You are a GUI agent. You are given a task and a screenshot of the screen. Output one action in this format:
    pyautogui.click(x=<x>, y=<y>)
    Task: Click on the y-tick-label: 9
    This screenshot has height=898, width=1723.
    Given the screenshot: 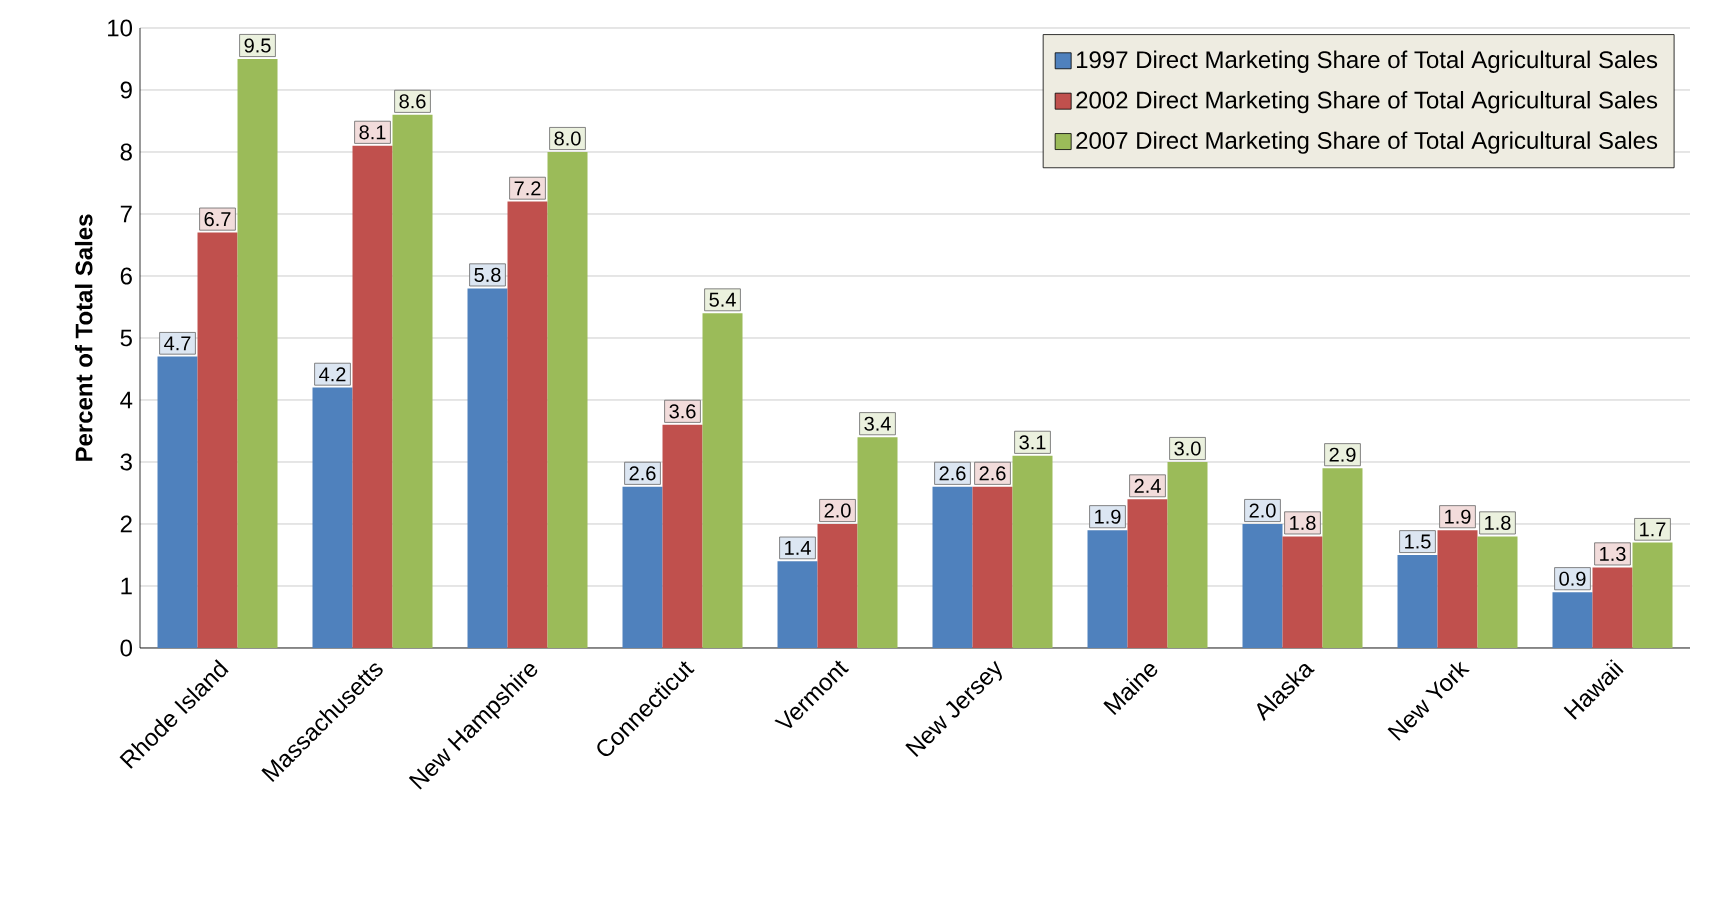 What is the action you would take?
    pyautogui.click(x=126, y=90)
    